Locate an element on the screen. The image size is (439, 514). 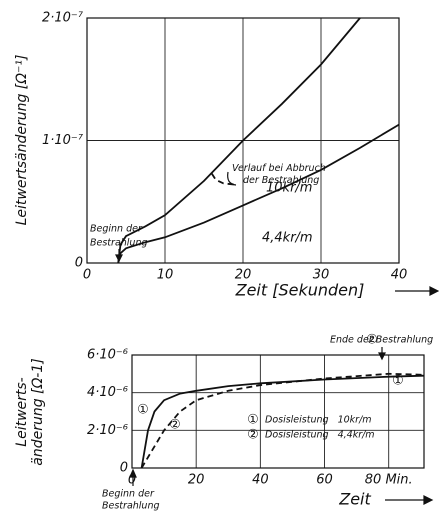
x-tick-label: 10 is located at coordinates (165, 275).